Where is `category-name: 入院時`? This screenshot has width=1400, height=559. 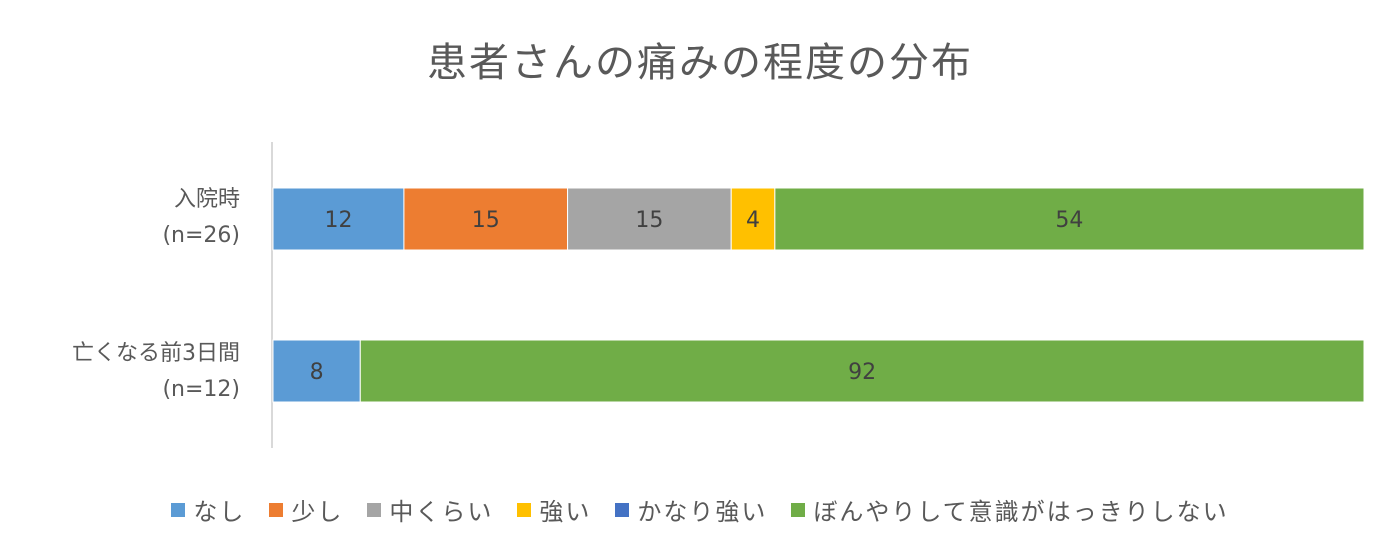 category-name: 入院時 is located at coordinates (206, 199).